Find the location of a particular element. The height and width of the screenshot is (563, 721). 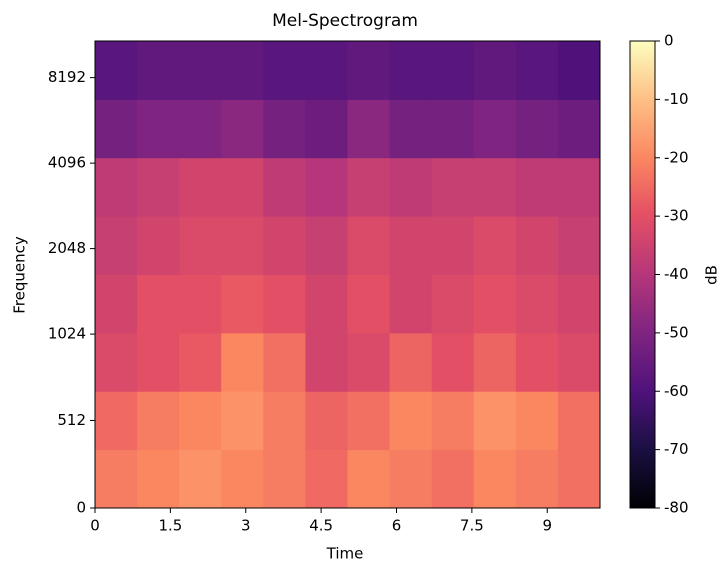

x-tick-label: 3 is located at coordinates (246, 526).